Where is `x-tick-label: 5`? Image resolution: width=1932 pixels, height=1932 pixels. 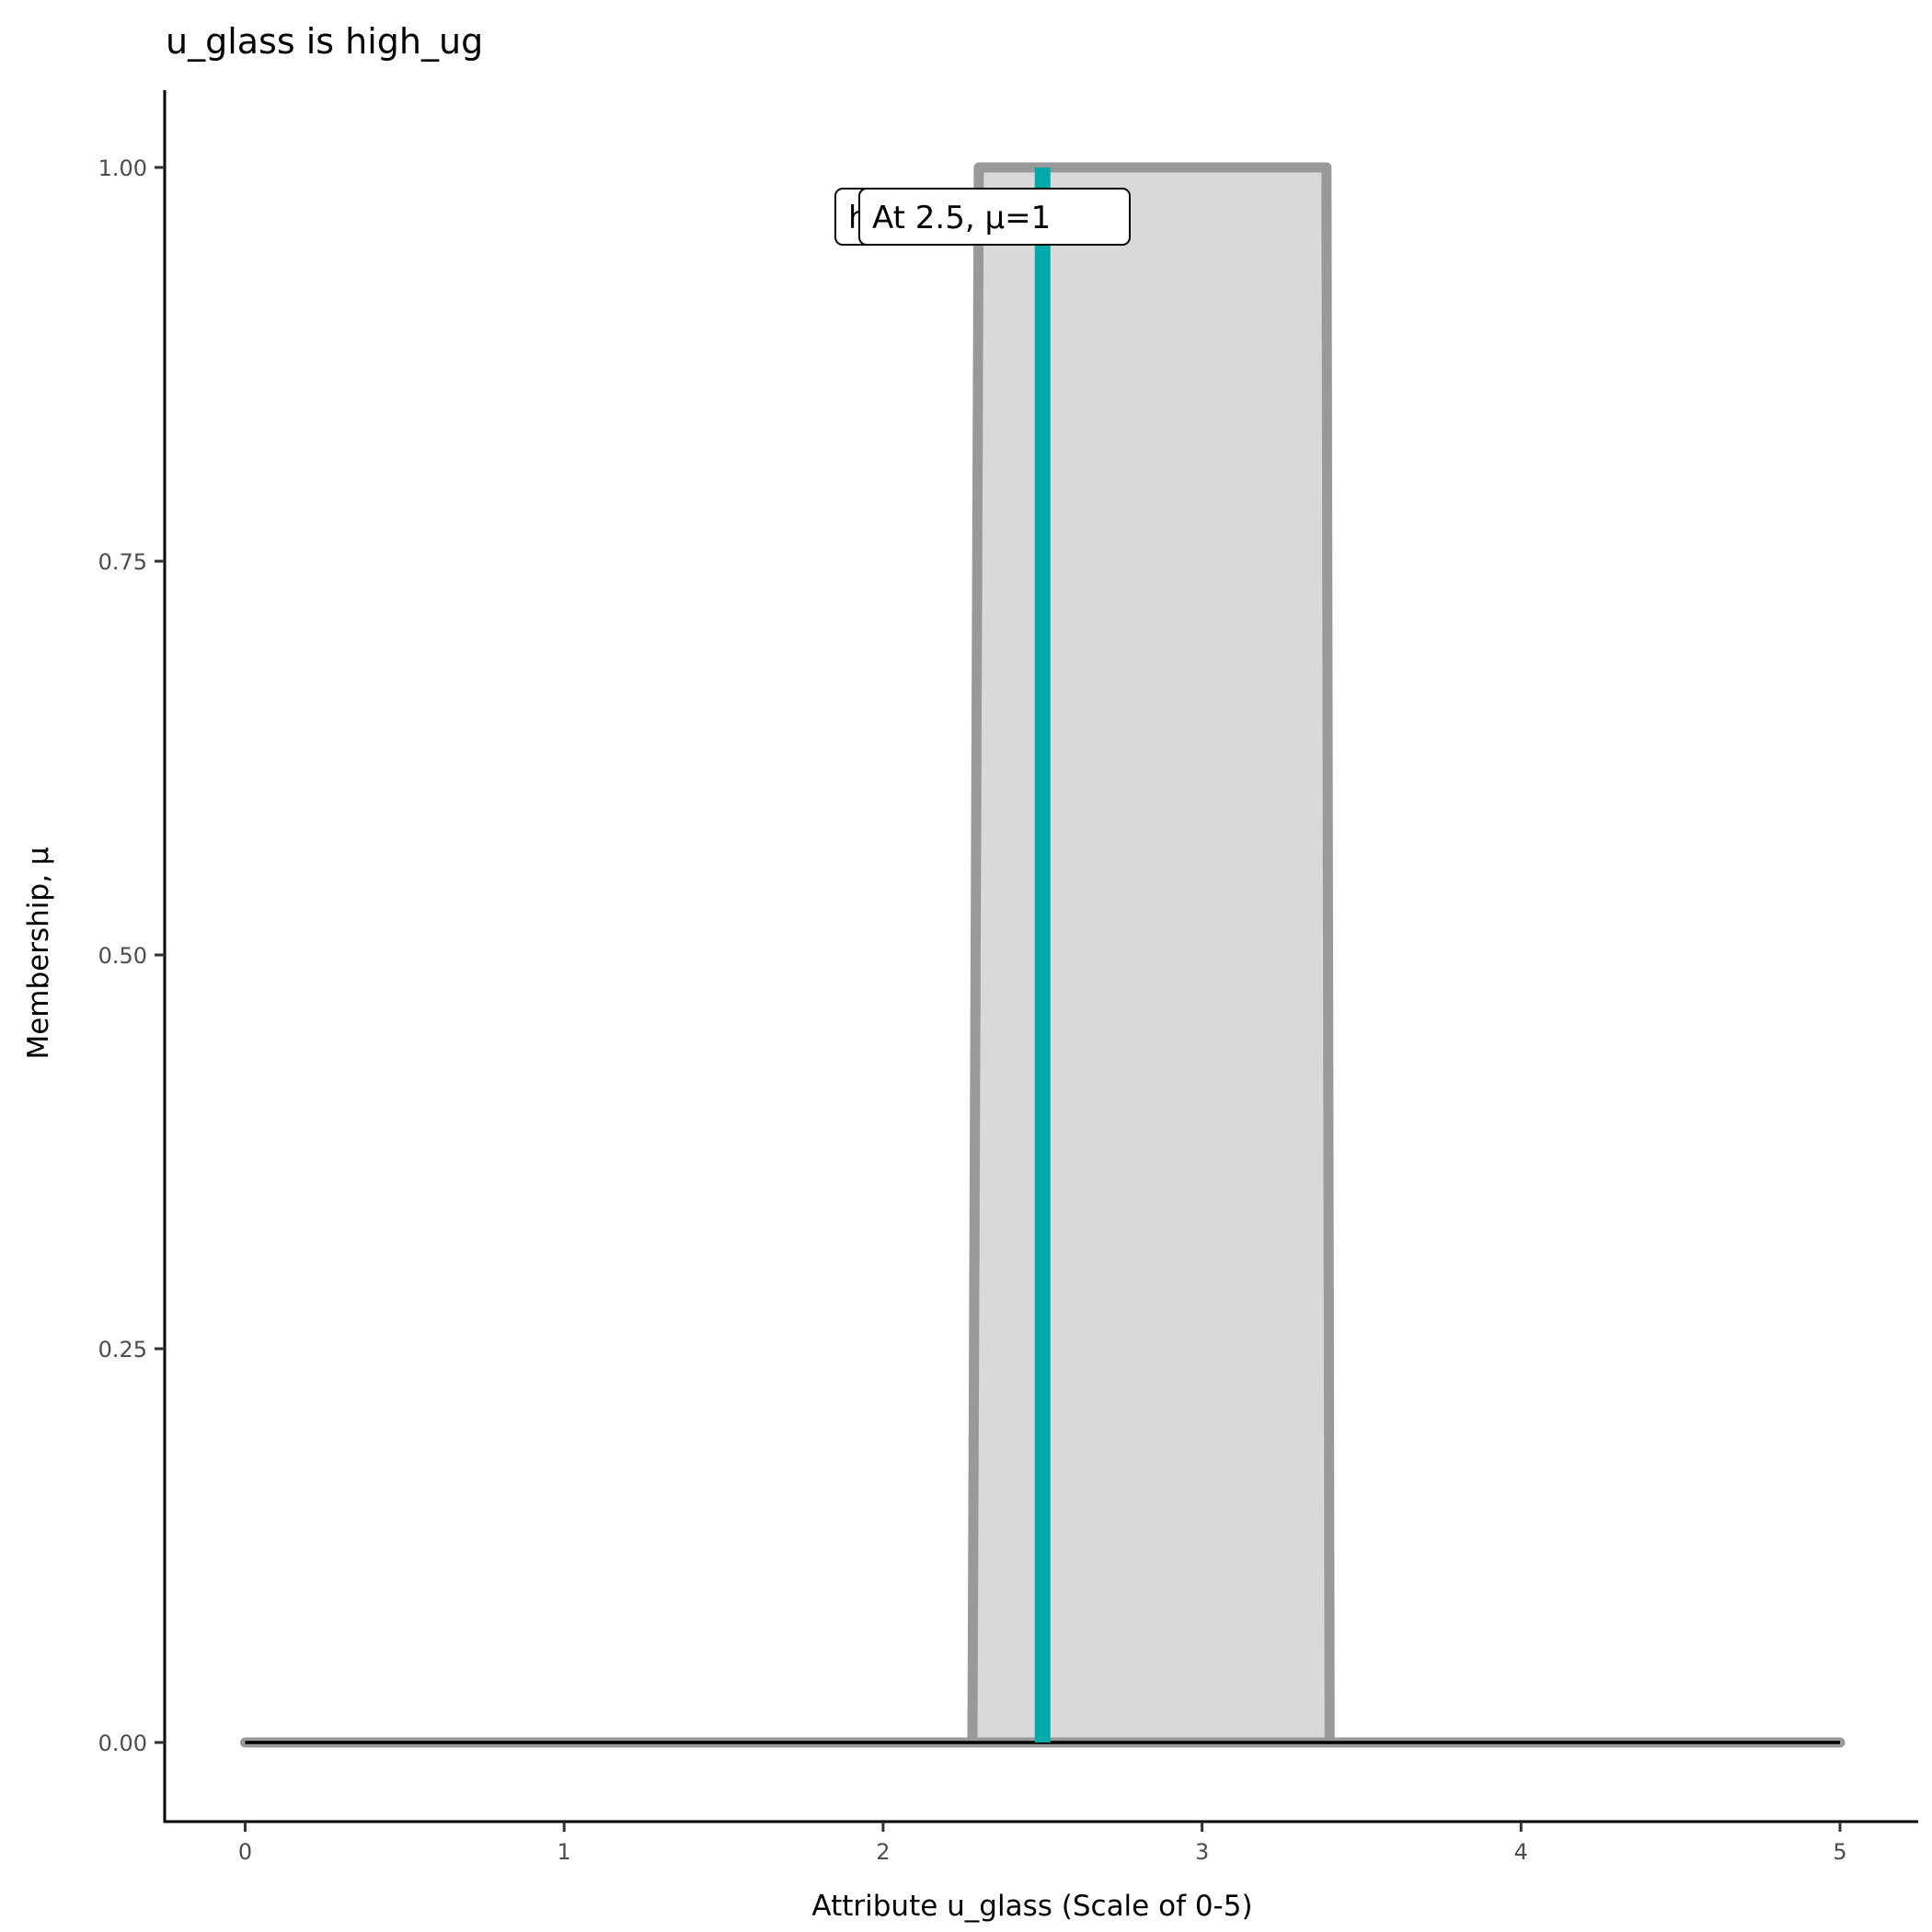
x-tick-label: 5 is located at coordinates (1839, 1852).